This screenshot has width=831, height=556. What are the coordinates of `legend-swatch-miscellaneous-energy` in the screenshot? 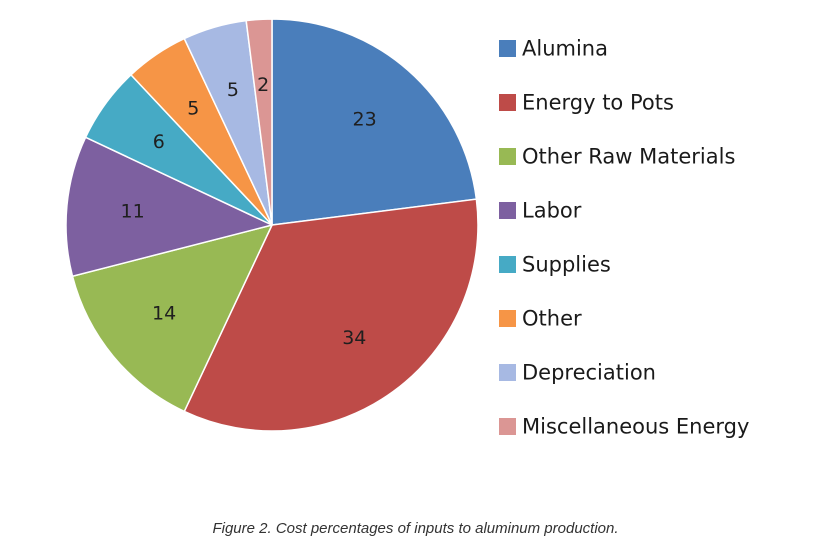 It's located at (507, 426).